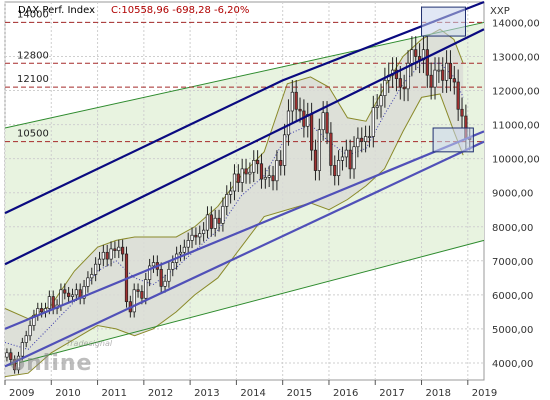 Image resolution: width=550 pixels, height=400 pixels. Describe the element at coordinates (206, 393) in the screenshot. I see `x-tick-label: 2013` at that location.